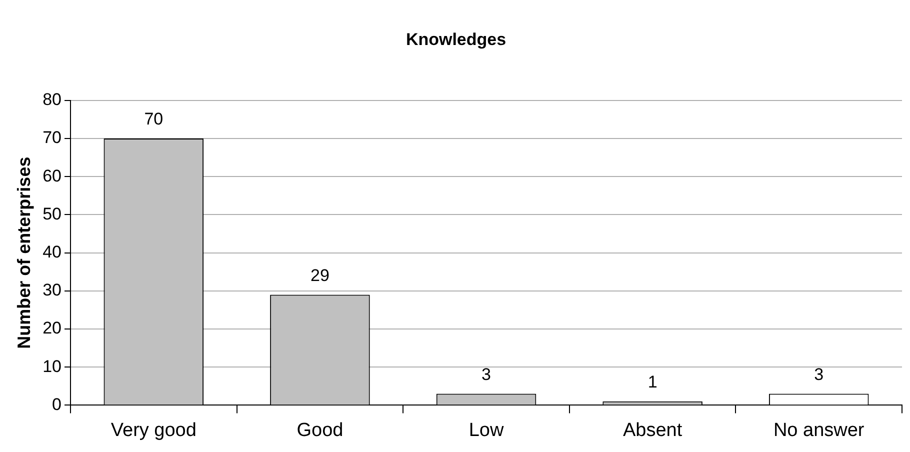 Image resolution: width=910 pixels, height=452 pixels. Describe the element at coordinates (52, 366) in the screenshot. I see `y-tick-label: 10` at that location.